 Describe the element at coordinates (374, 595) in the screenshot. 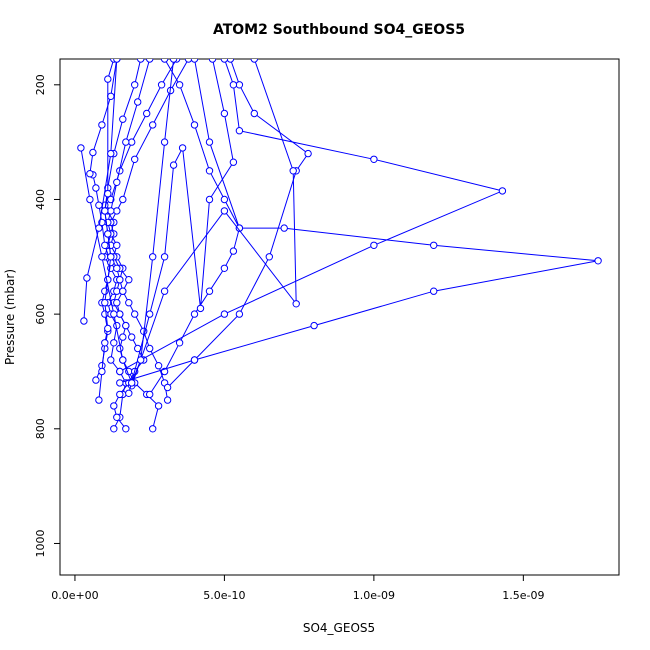

I see `x-tick-label: 1.0e-09` at that location.